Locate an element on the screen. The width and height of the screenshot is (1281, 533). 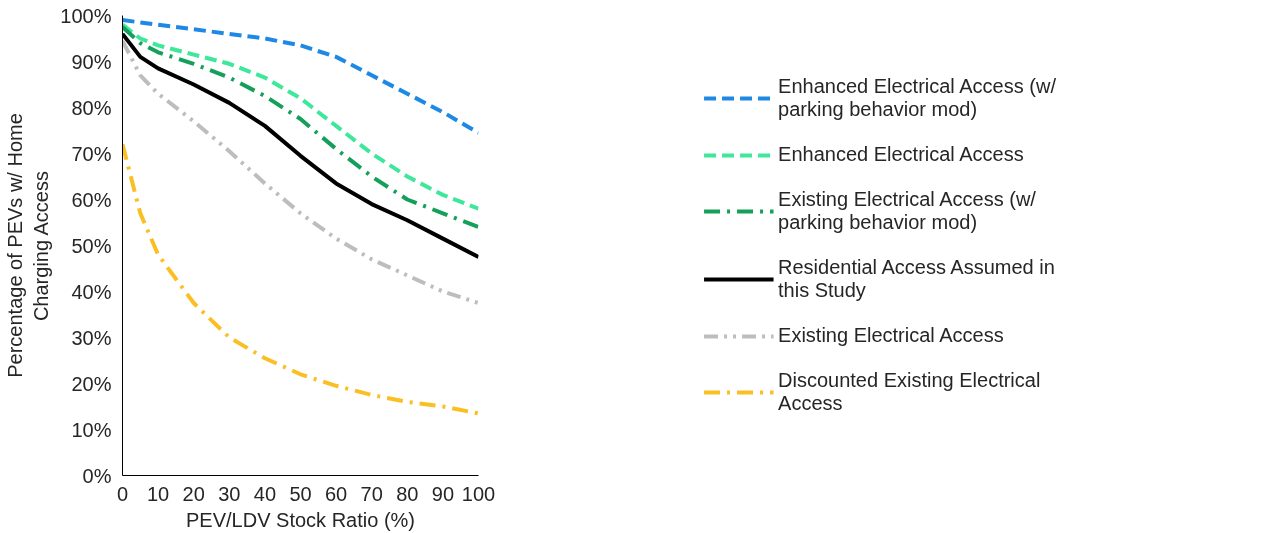
y-tick-label: 10% is located at coordinates (91, 429).